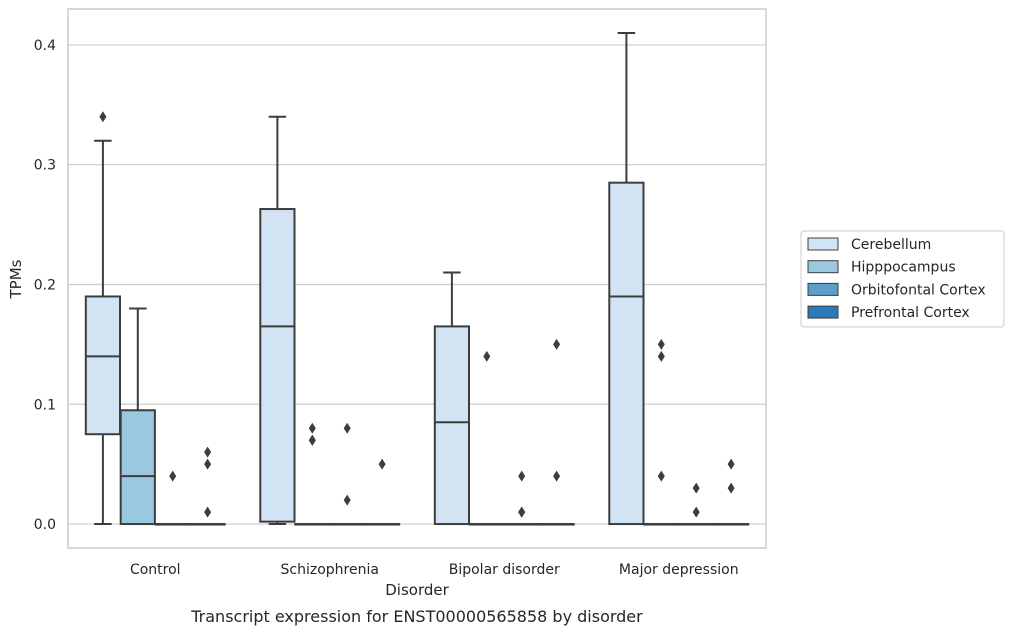 The height and width of the screenshot is (634, 1014). Describe the element at coordinates (155, 570) in the screenshot. I see `x-tick-label: Control` at that location.